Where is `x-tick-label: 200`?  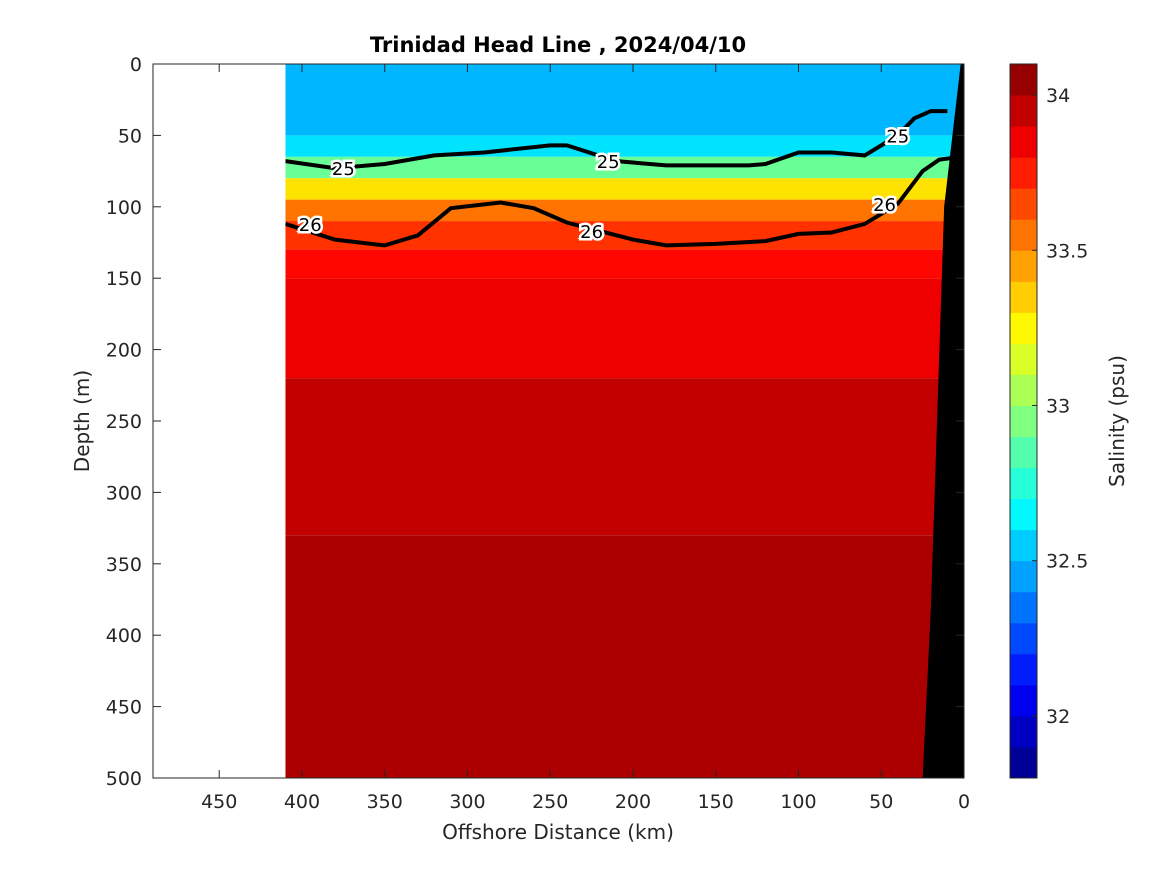
x-tick-label: 200 is located at coordinates (633, 802).